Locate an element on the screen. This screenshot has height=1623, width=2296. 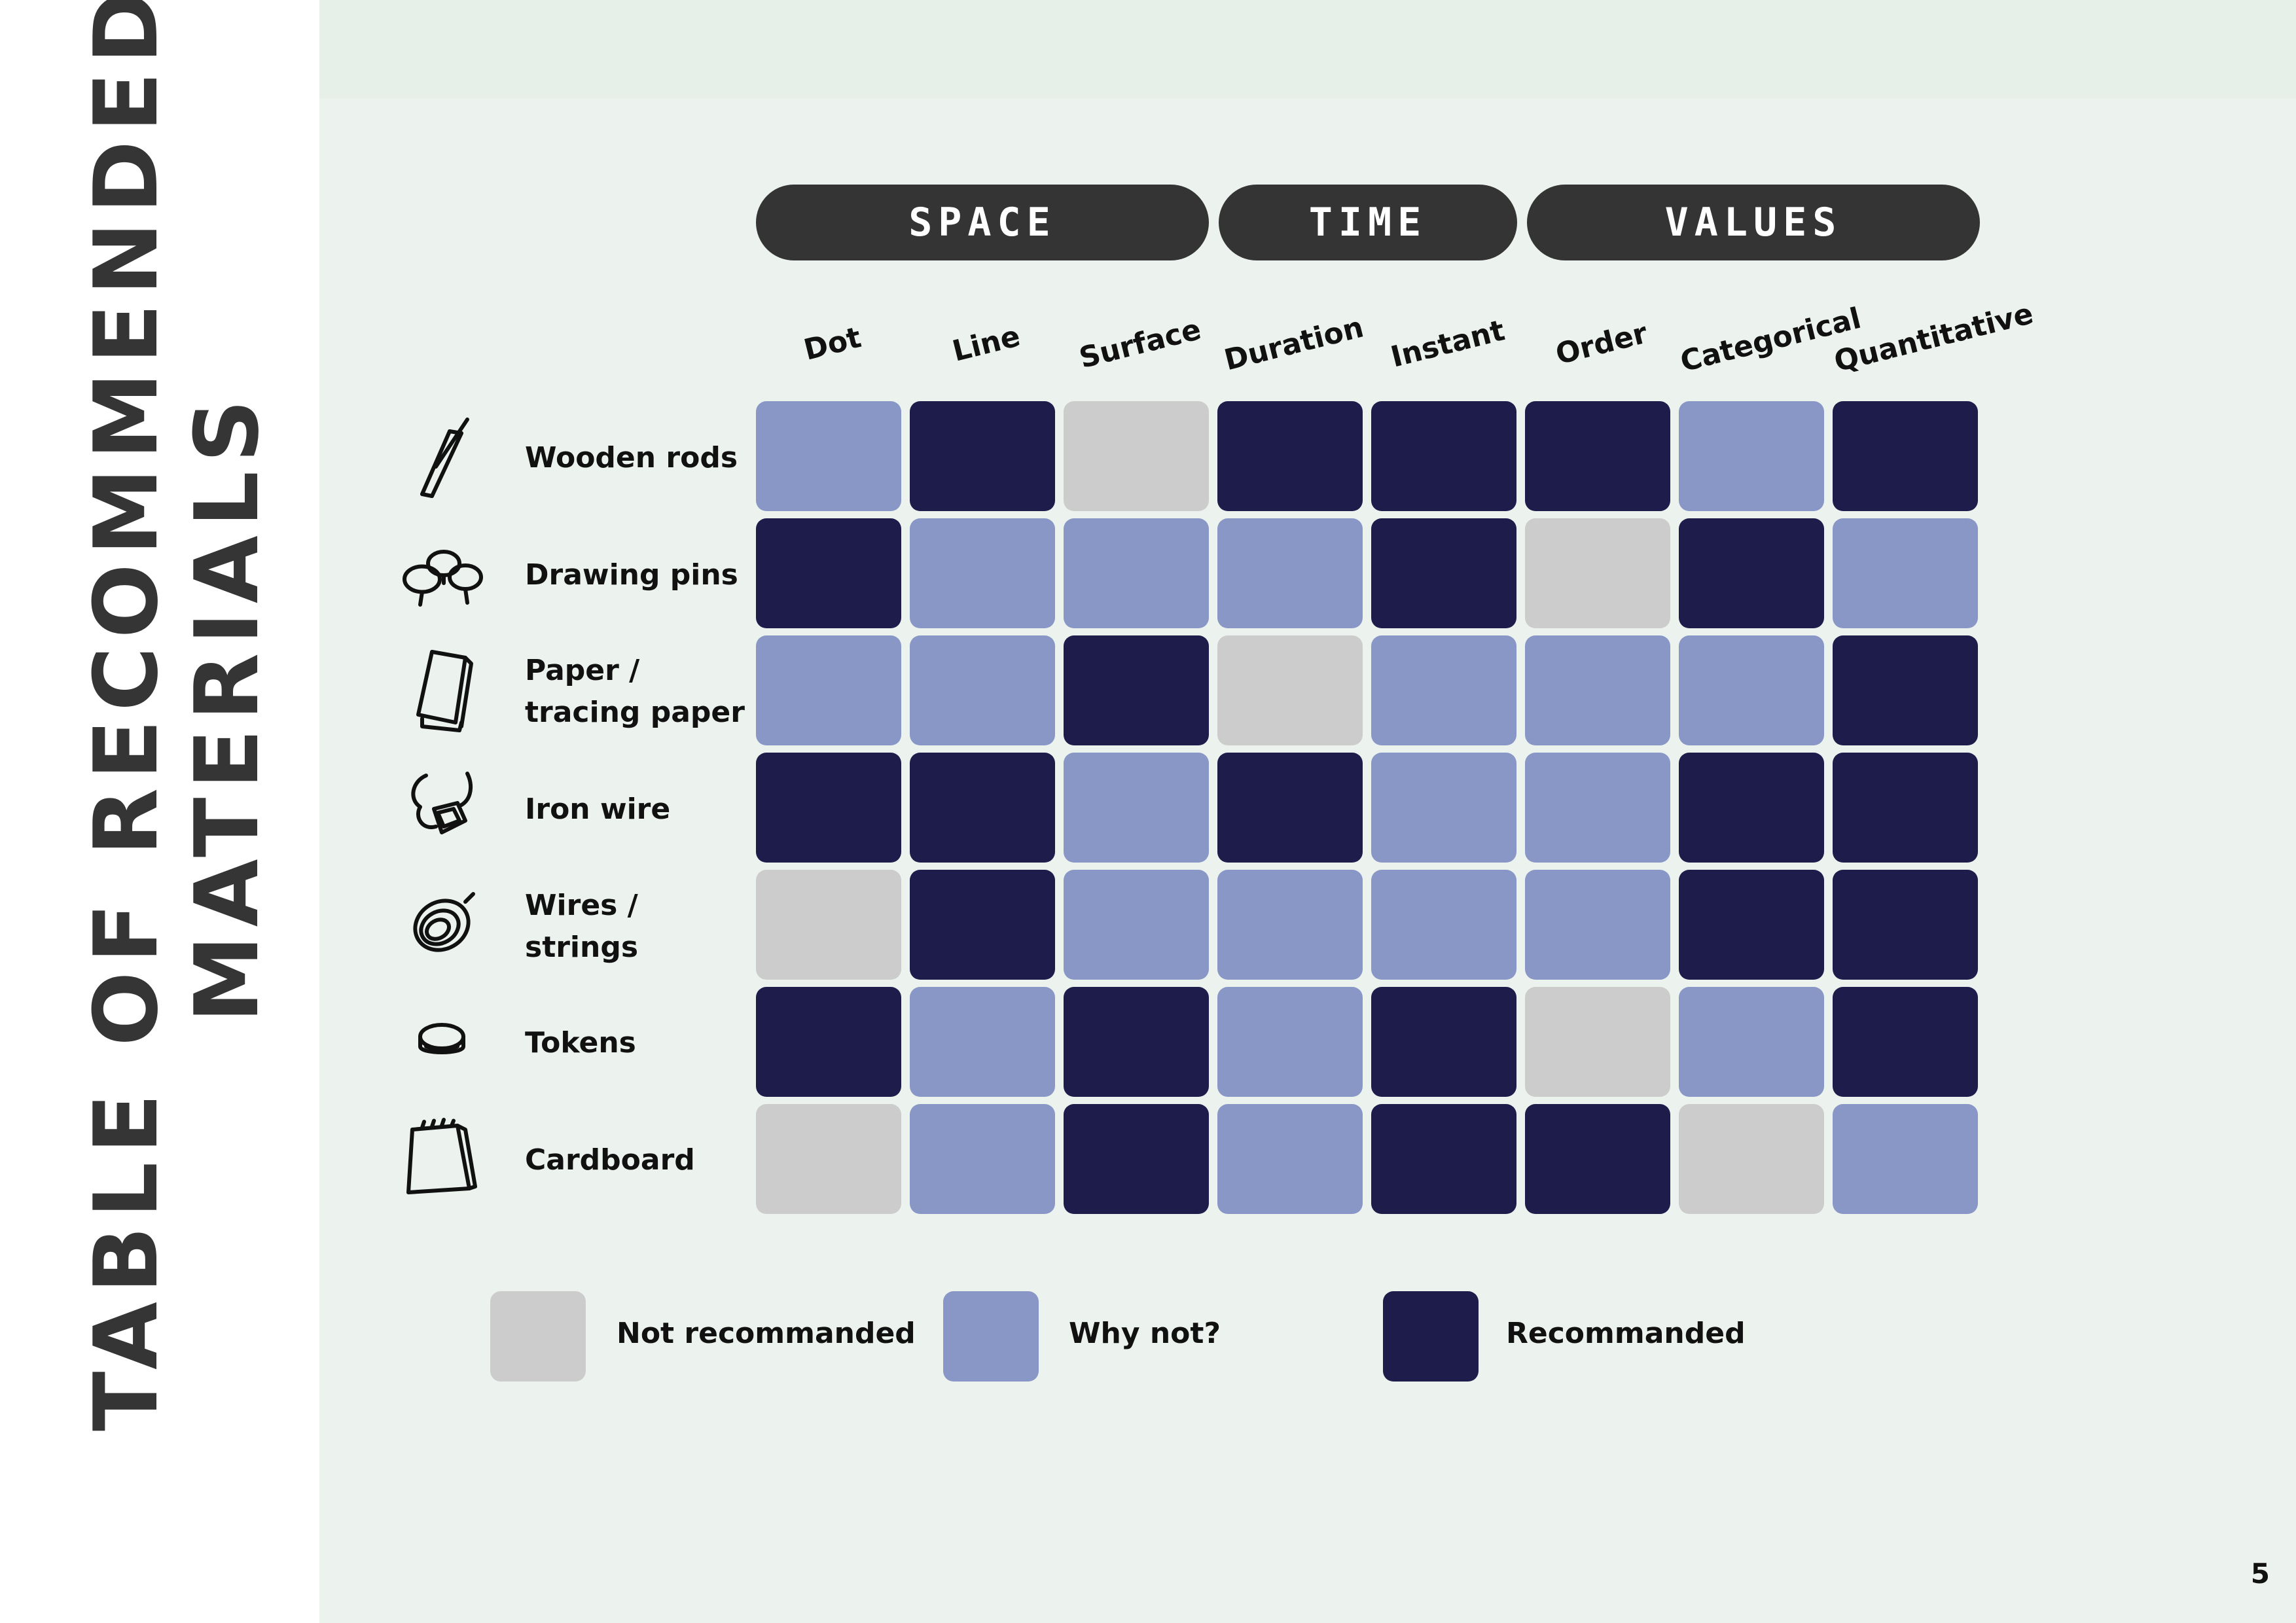
page-number: 5 is located at coordinates (2260, 1574).